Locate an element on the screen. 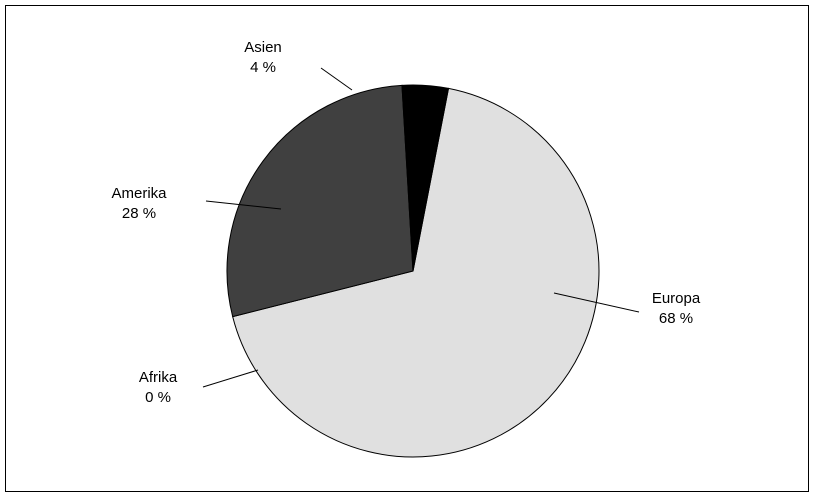  leader-line-amerika is located at coordinates (243, 205).